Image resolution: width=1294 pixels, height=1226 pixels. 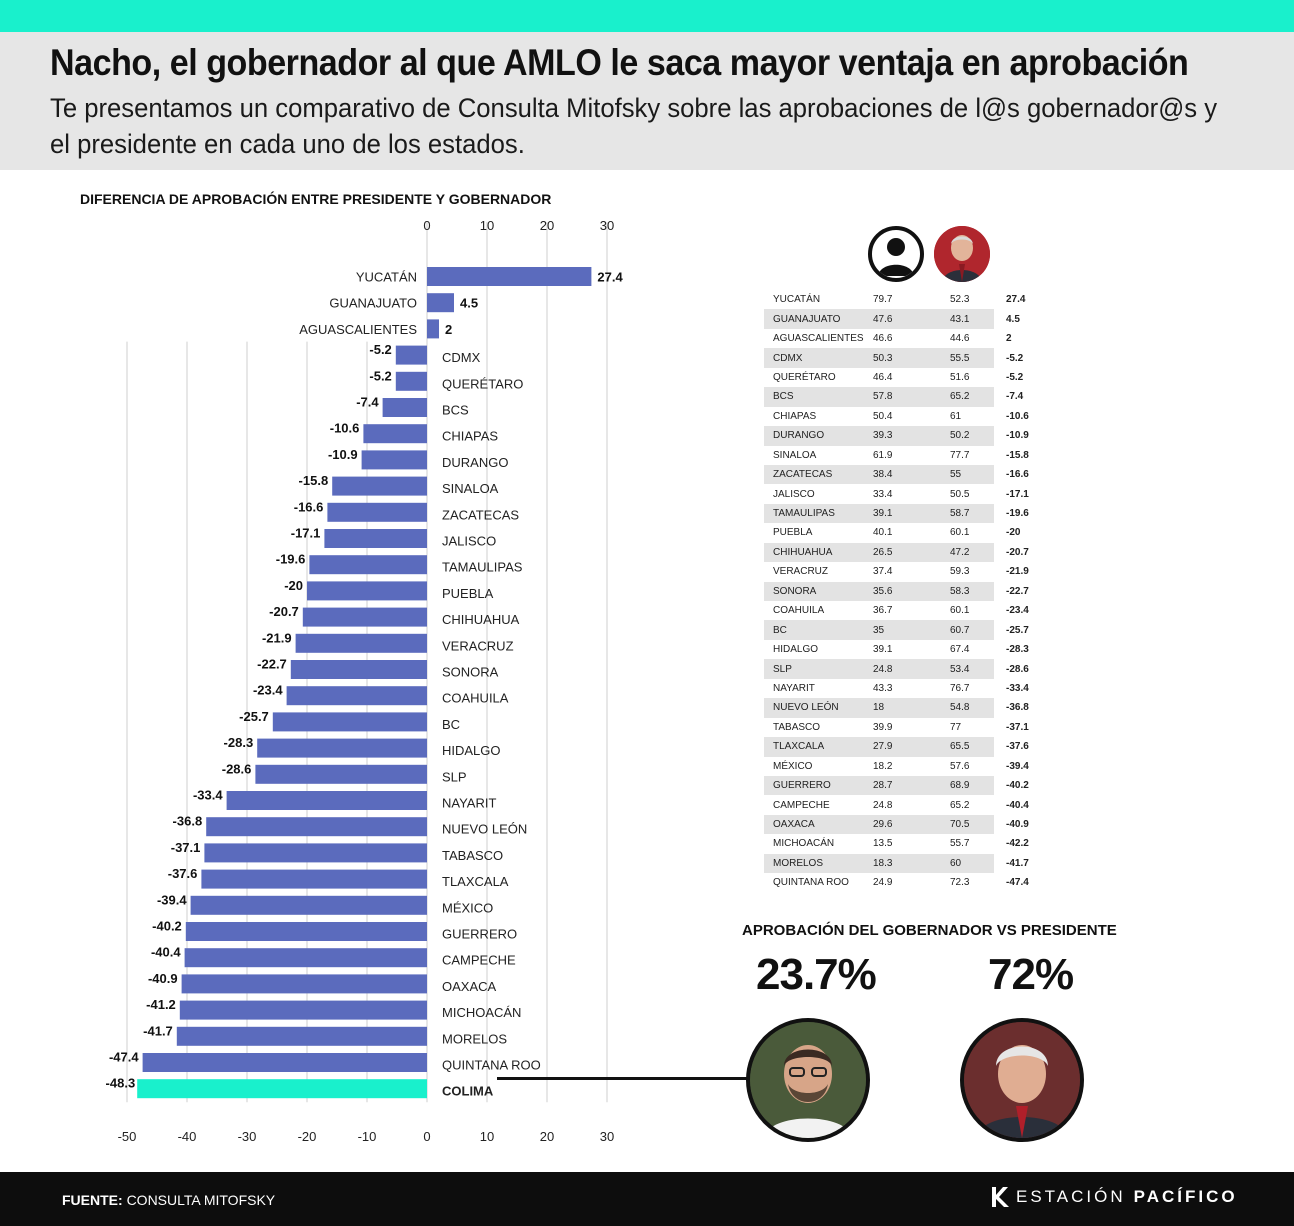 What do you see at coordinates (896, 254) in the screenshot?
I see `person-icon` at bounding box center [896, 254].